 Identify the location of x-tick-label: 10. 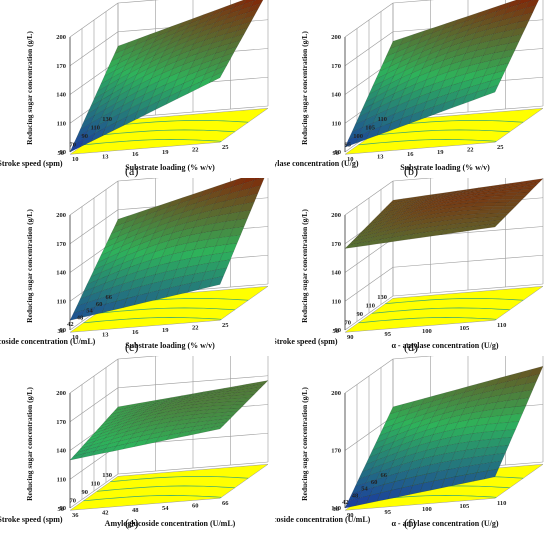
(75, 337).